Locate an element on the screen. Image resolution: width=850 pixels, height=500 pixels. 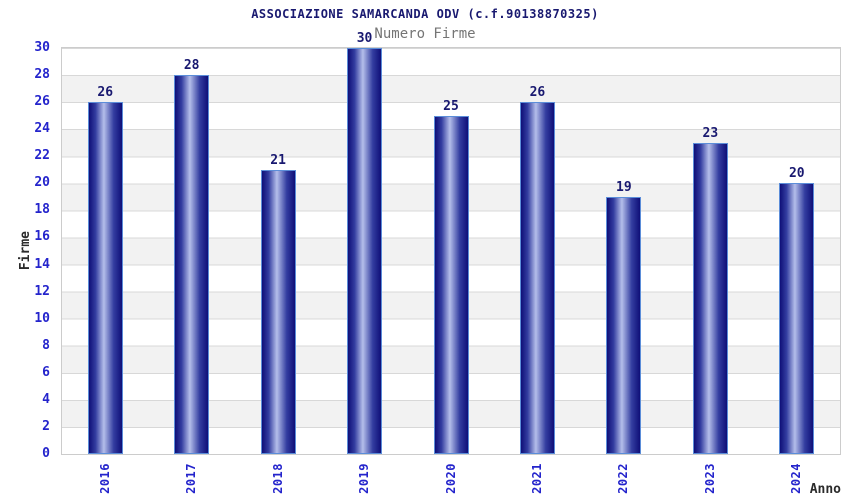
x-tick-label: 2016 is located at coordinates (104, 478).